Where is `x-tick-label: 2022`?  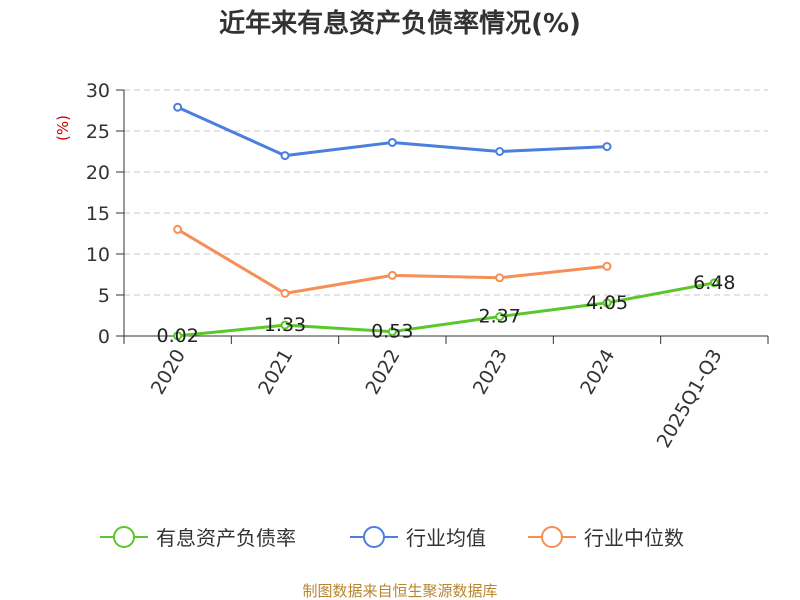 x-tick-label: 2022 is located at coordinates (382, 372).